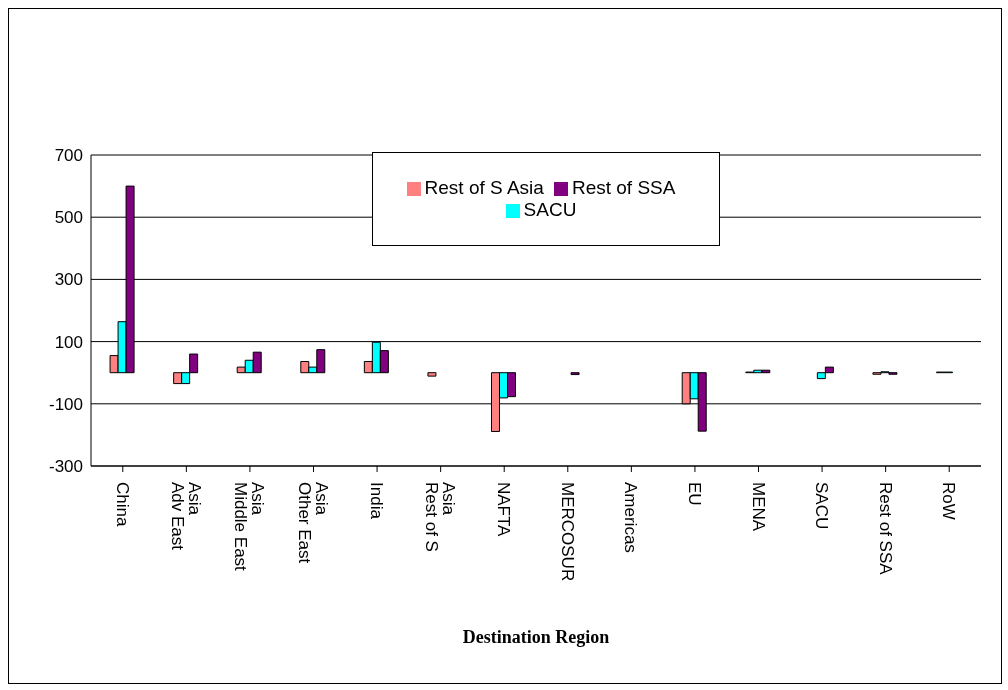  What do you see at coordinates (249, 527) in the screenshot?
I see `x-tick-label: Middle East Asia` at bounding box center [249, 527].